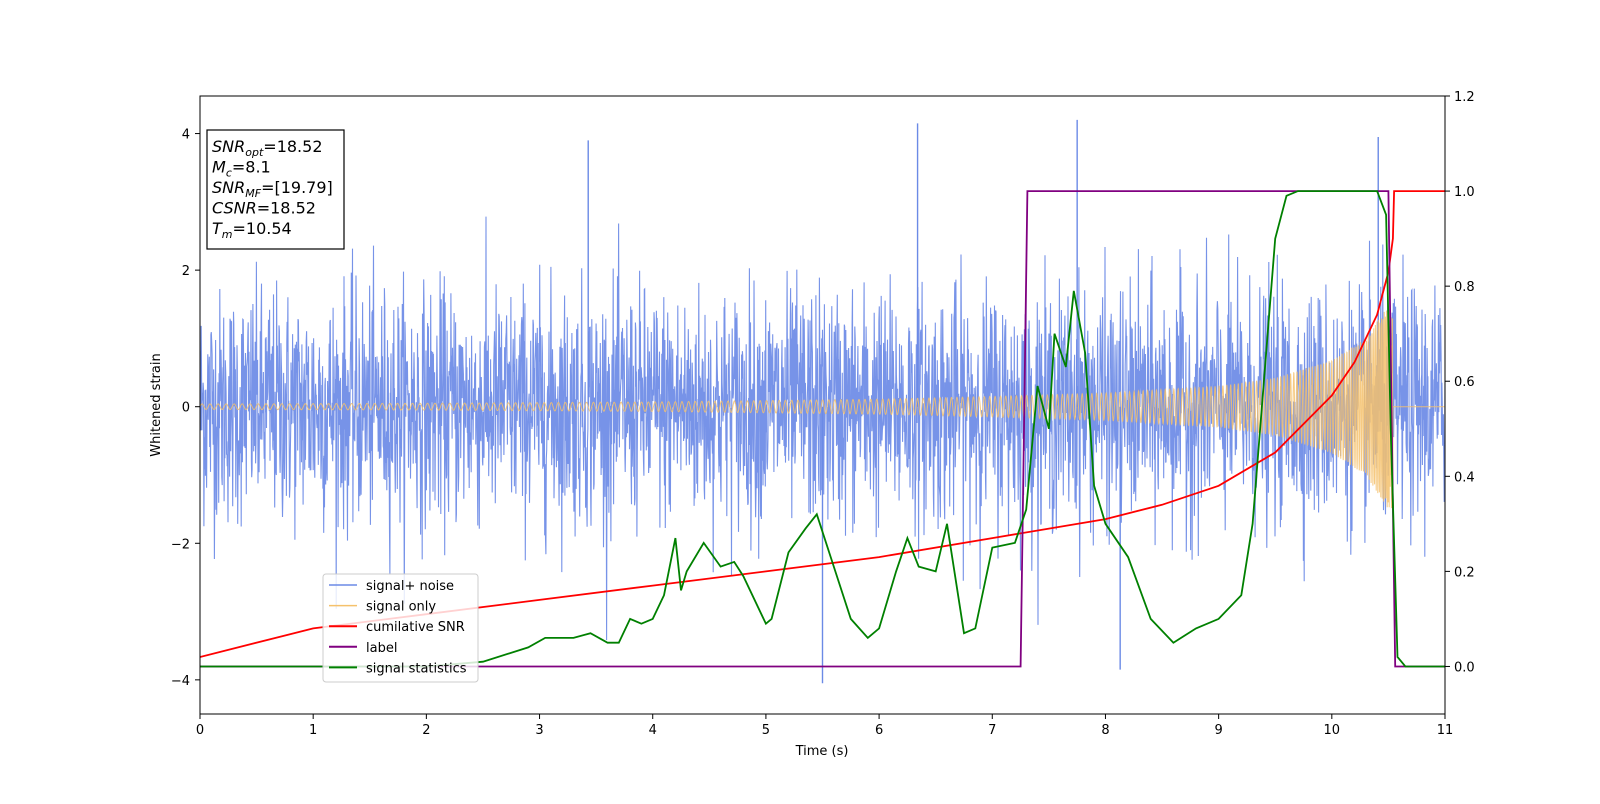 The image size is (1600, 804). I want to click on annotation-line-4: Tm=10.54, so click(252, 230).